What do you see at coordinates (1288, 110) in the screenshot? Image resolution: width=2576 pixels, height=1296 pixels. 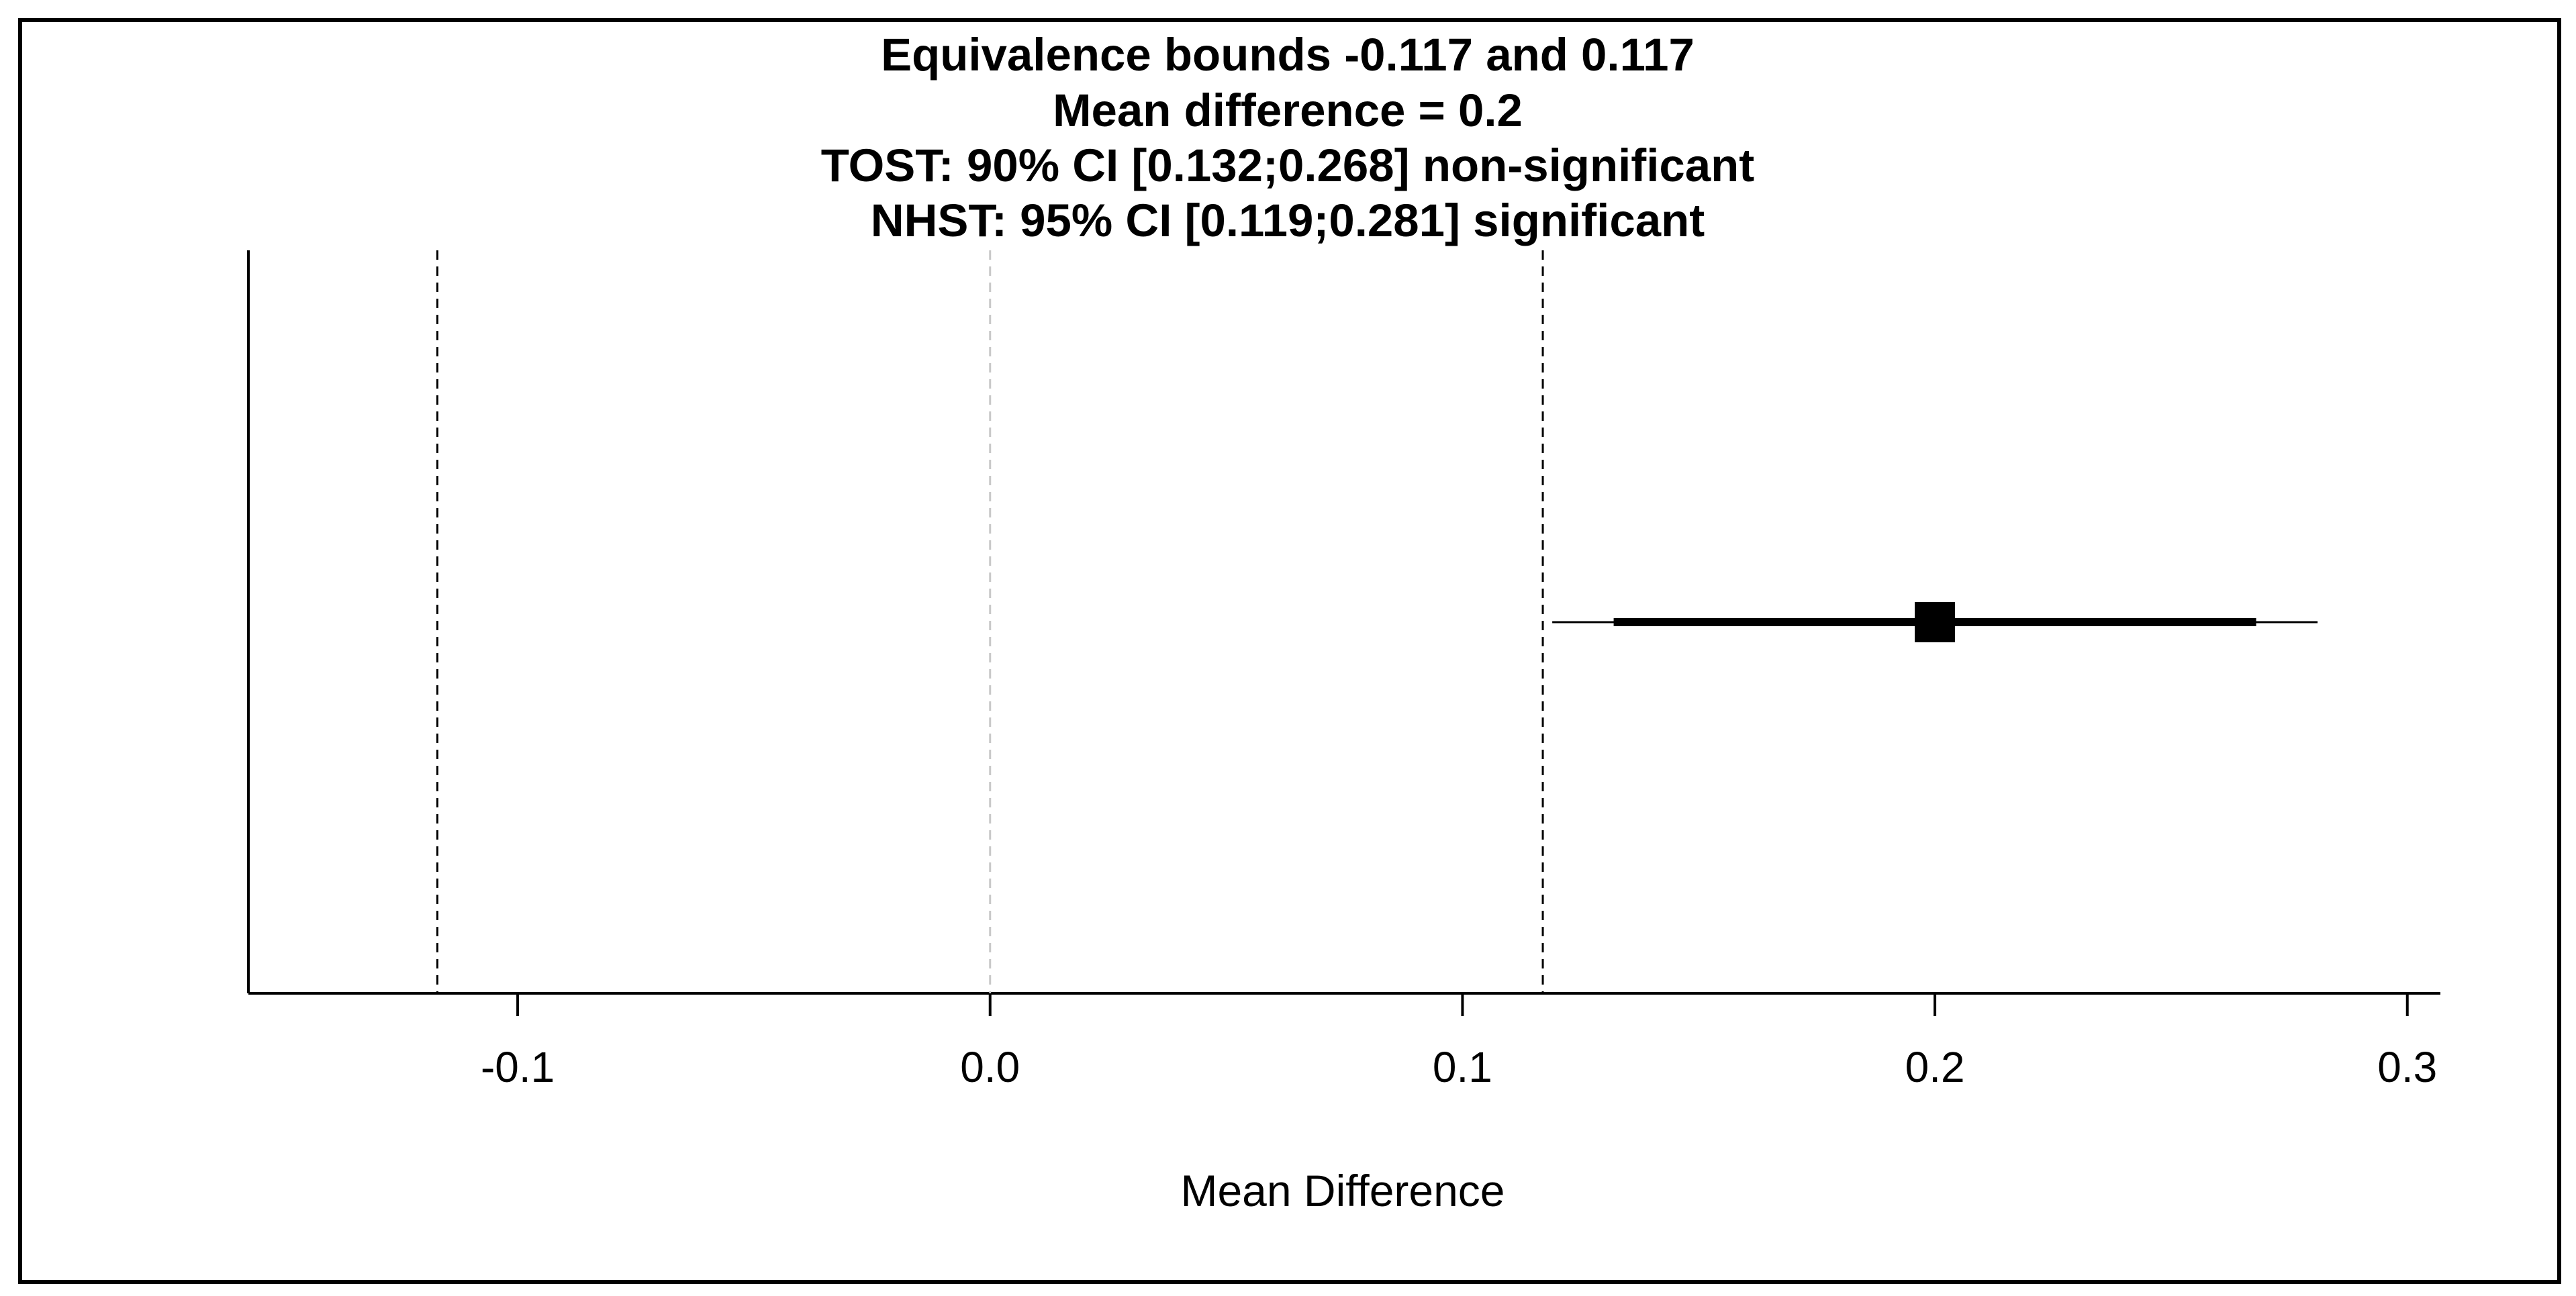 I see `title-line-mean-difference: Mean difference = 0.2` at bounding box center [1288, 110].